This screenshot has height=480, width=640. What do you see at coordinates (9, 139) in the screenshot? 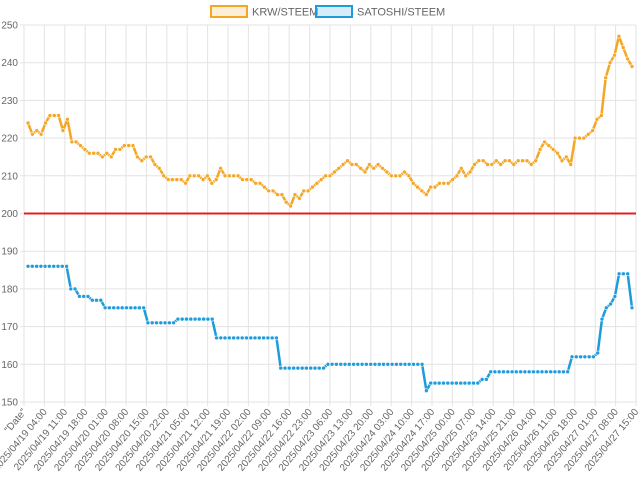
I see `y-tick-label: 220` at bounding box center [9, 139].